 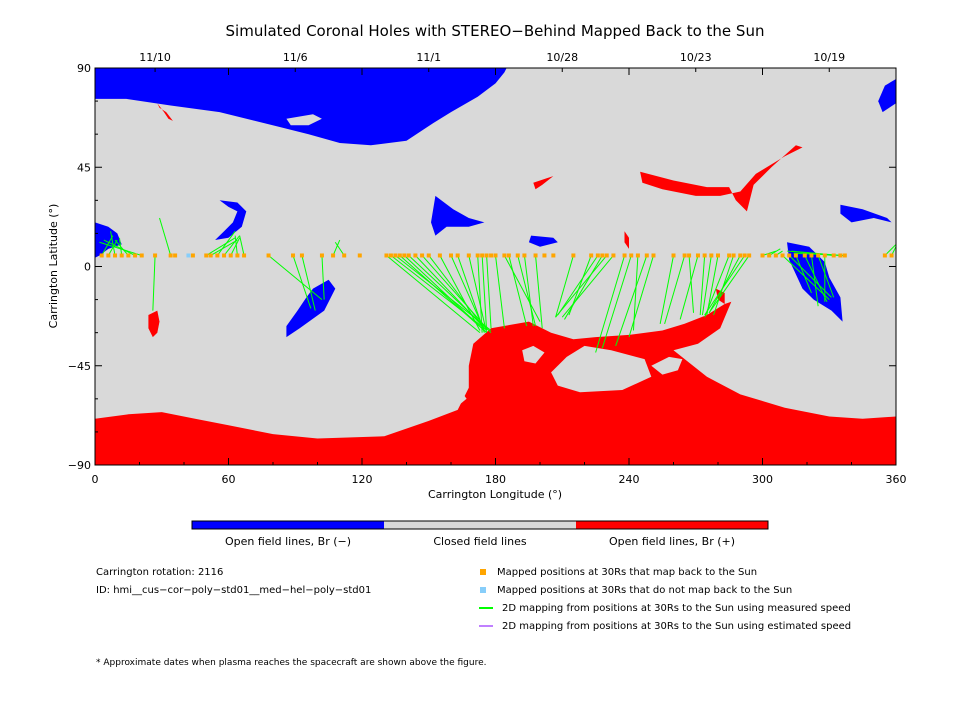 What do you see at coordinates (896, 479) in the screenshot?
I see `x-tick-label: 360` at bounding box center [896, 479].